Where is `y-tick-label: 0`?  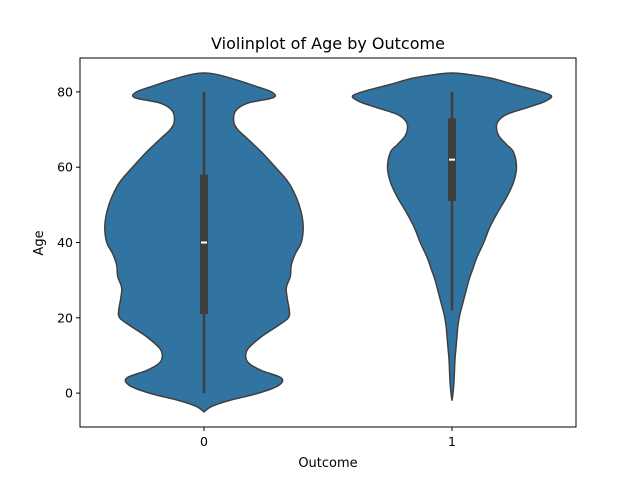 y-tick-label: 0 is located at coordinates (69, 393).